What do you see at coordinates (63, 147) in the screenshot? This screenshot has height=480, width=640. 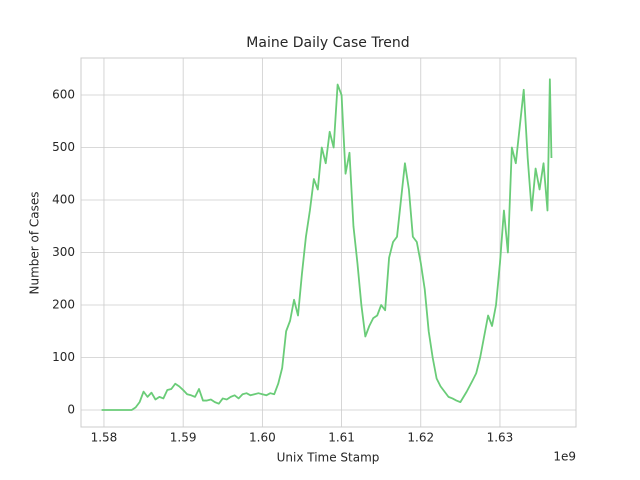 I see `y-tick-label: 500` at bounding box center [63, 147].